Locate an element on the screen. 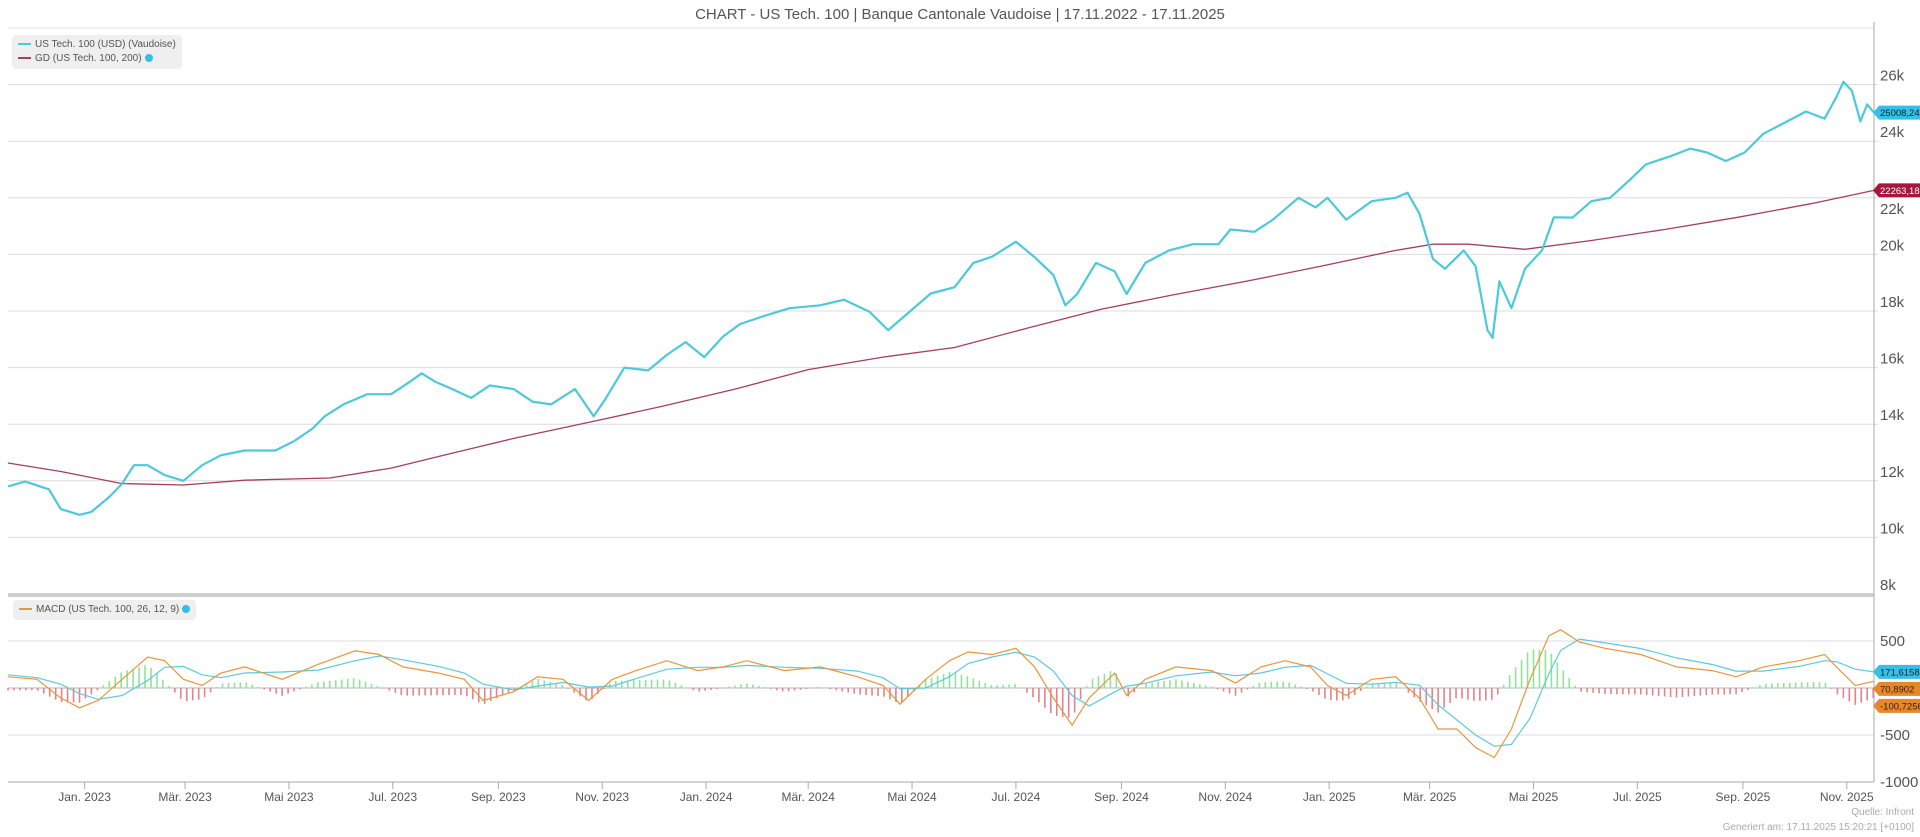 Image resolution: width=1920 pixels, height=837 pixels. macd-last-tag: 70,8902 is located at coordinates (1896, 688).